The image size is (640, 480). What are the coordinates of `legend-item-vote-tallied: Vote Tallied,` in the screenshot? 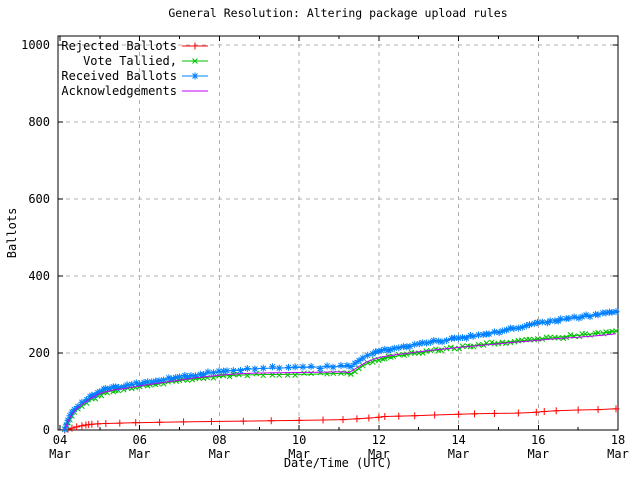 It's located at (145, 61).